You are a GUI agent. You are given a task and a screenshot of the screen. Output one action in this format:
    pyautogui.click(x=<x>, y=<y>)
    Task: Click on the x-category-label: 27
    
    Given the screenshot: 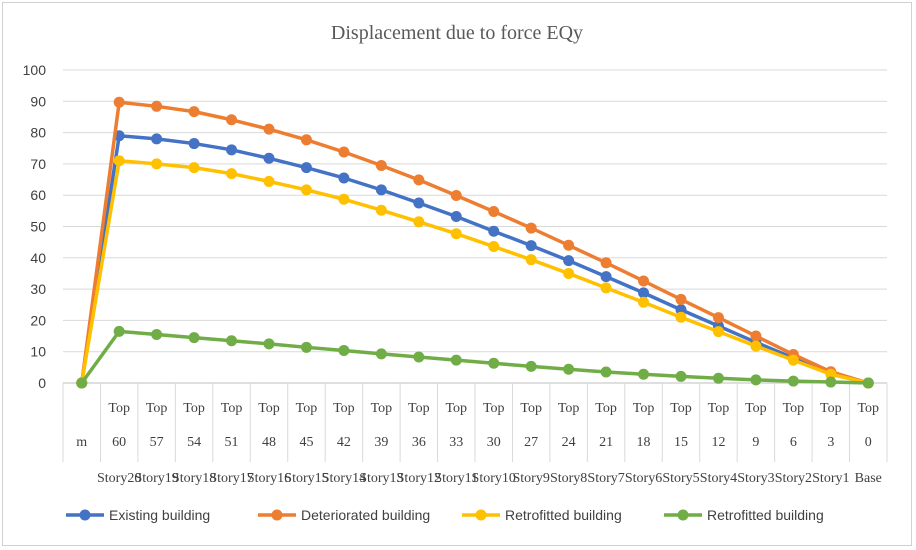 What is the action you would take?
    pyautogui.click(x=531, y=442)
    